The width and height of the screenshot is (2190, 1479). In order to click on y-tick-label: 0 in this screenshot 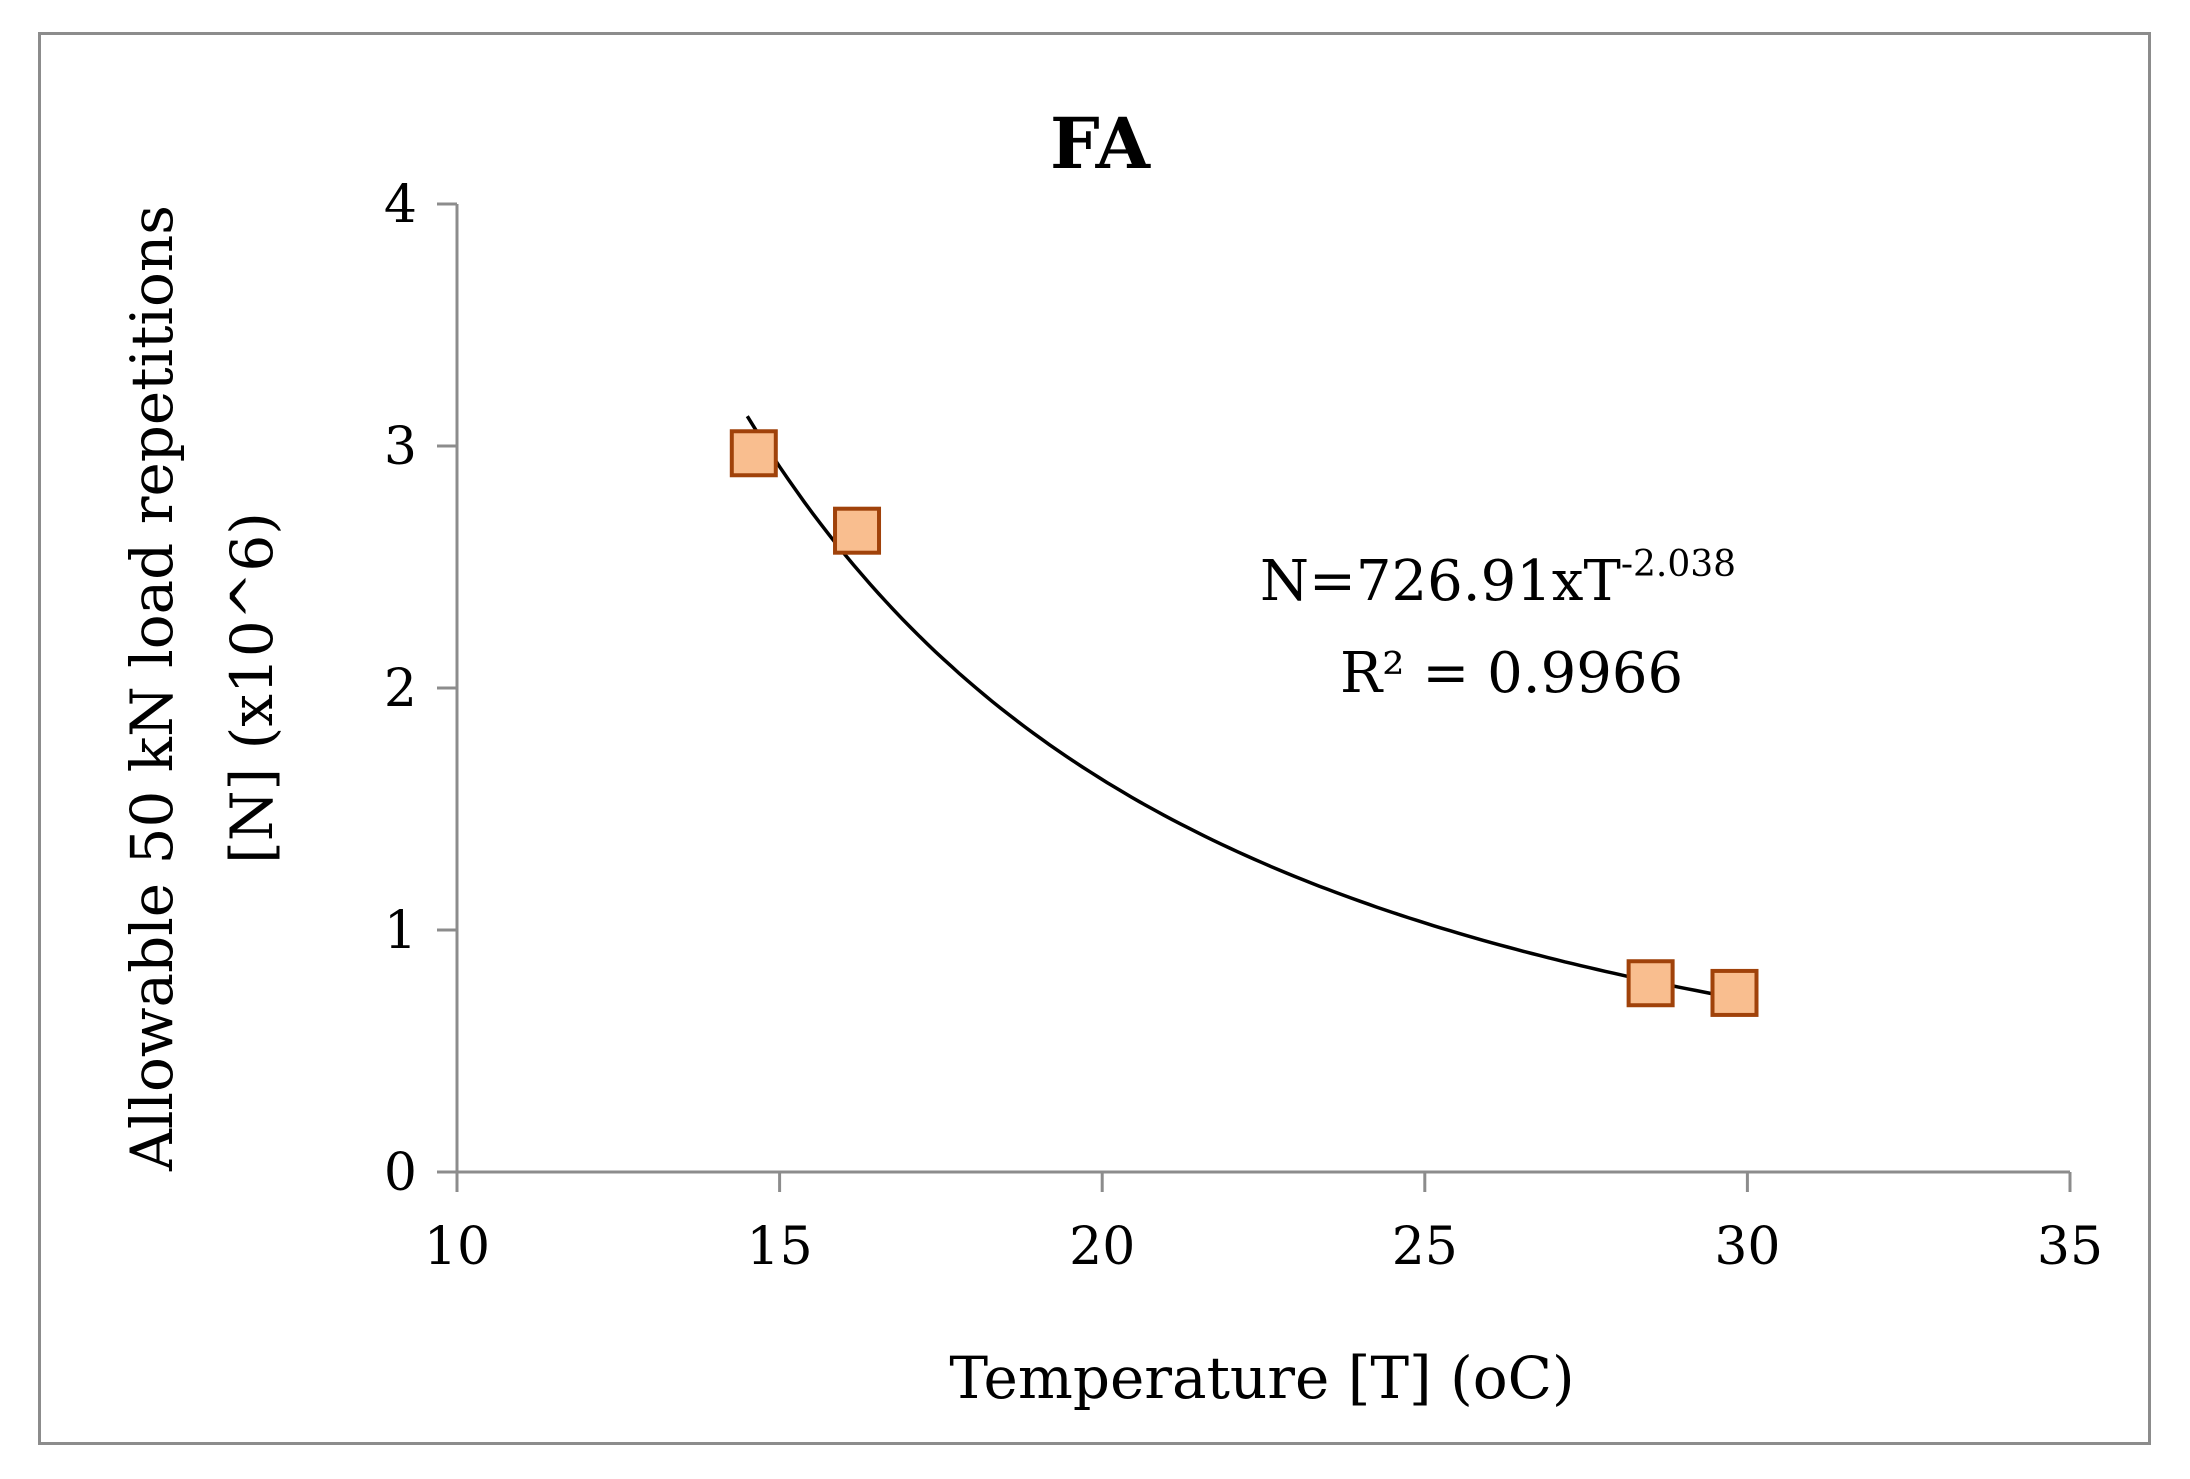, I will do `click(400, 1173)`.